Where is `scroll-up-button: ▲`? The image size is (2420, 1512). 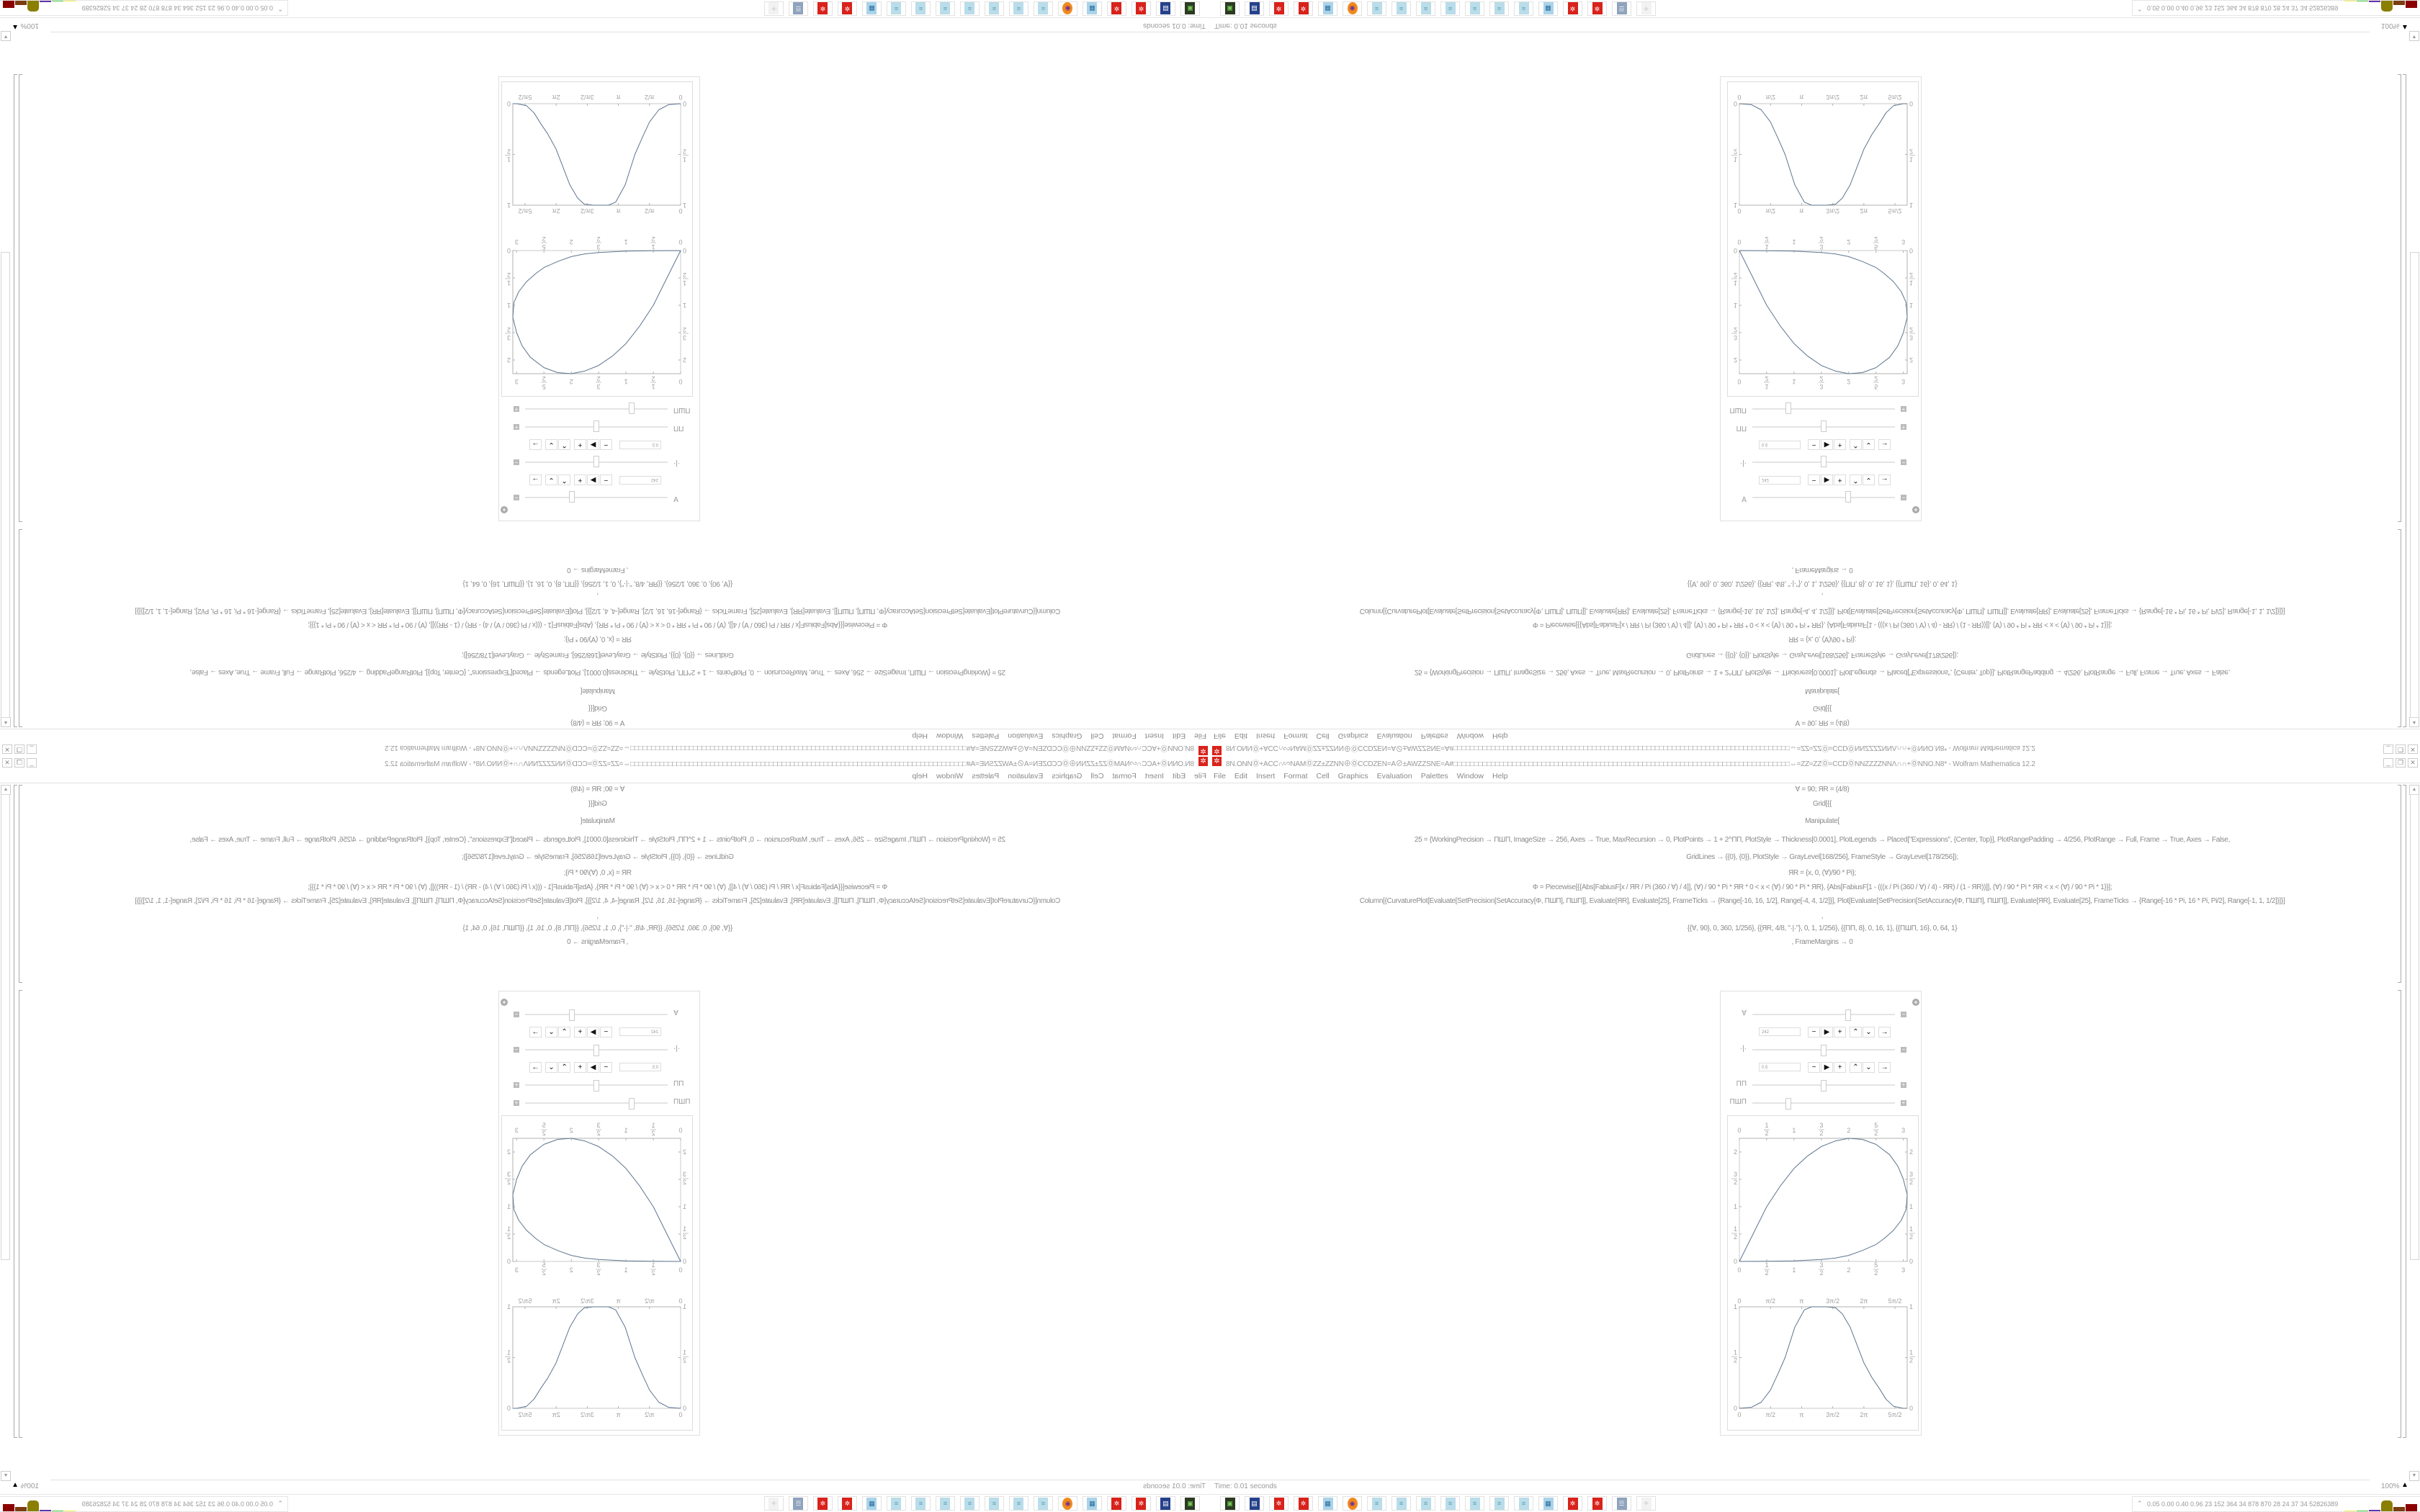 scroll-up-button: ▲ is located at coordinates (6, 722).